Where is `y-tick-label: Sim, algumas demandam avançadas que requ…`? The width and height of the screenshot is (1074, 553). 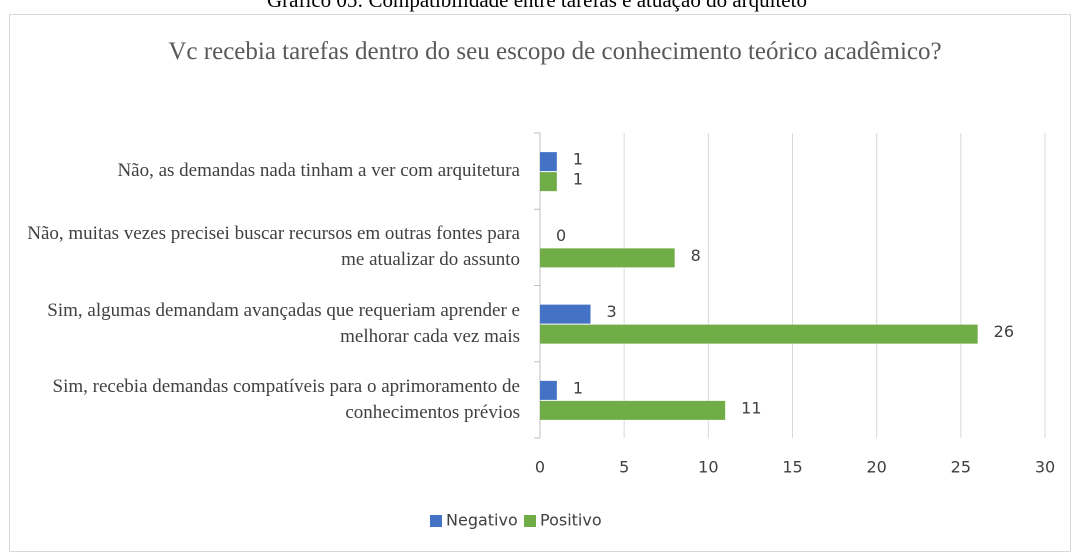
y-tick-label: Sim, algumas demandam avançadas que requ… is located at coordinates (283, 323).